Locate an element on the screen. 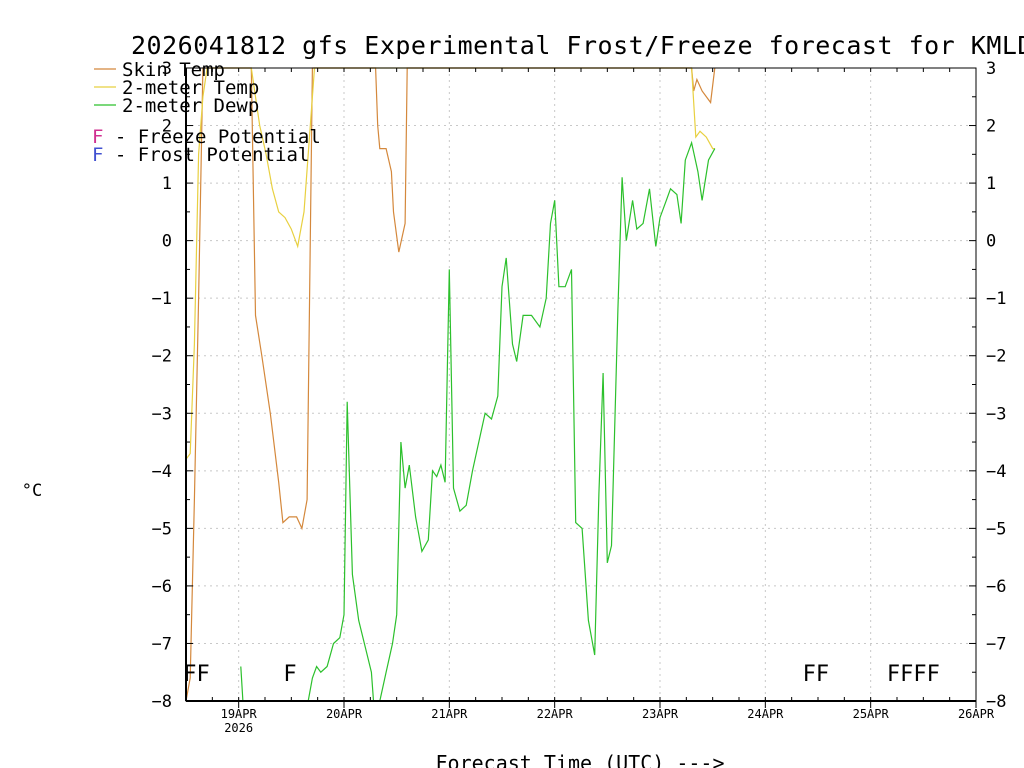 The width and height of the screenshot is (1024, 768). y-tick-label-left: 0 is located at coordinates (167, 242).